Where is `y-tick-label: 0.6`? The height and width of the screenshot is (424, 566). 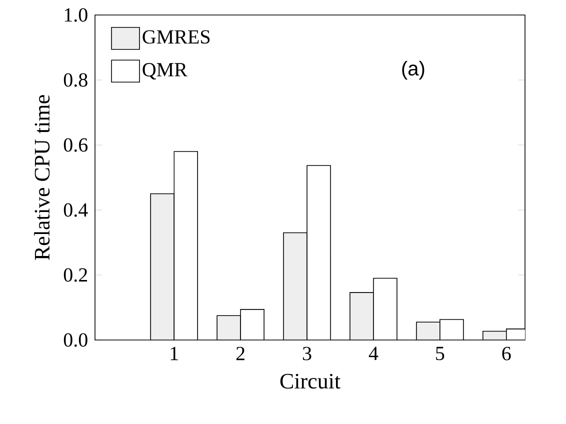
y-tick-label: 0.6 is located at coordinates (76, 145).